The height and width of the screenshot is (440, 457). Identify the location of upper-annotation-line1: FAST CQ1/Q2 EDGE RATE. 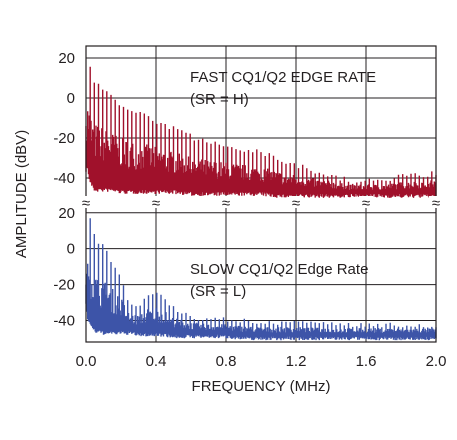
(283, 77).